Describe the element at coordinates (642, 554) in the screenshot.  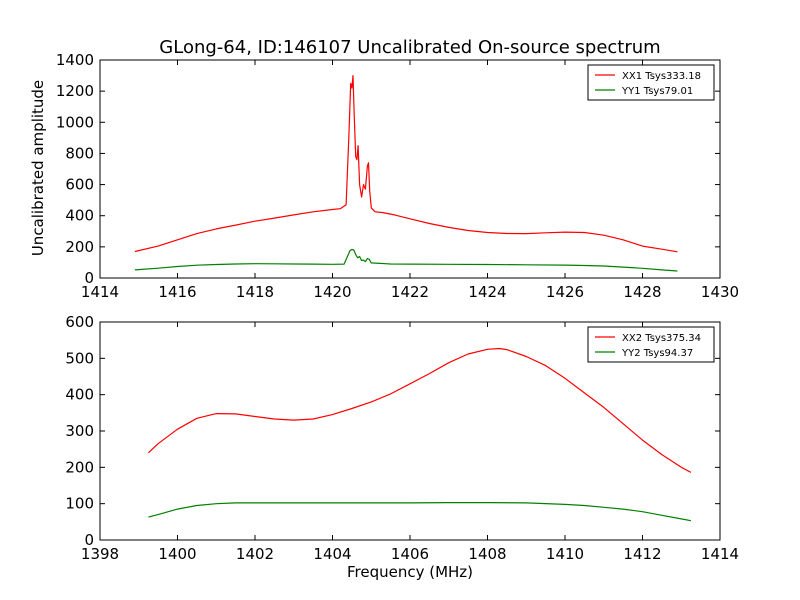
I see `x-tick-label: 1412` at that location.